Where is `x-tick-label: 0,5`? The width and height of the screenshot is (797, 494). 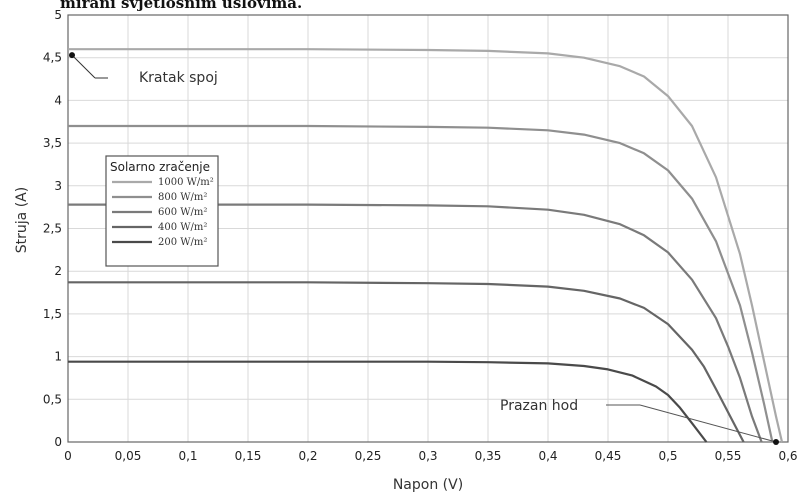 x-tick-label: 0,5 is located at coordinates (667, 456).